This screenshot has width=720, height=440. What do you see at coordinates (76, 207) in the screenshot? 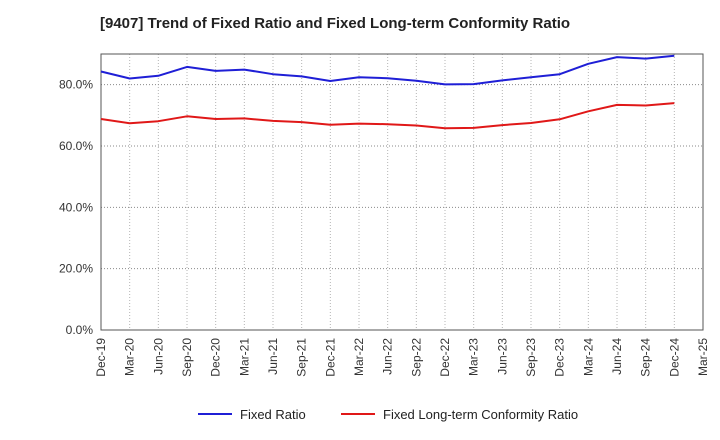
I see `y-tick-label: 40.0%` at bounding box center [76, 207].